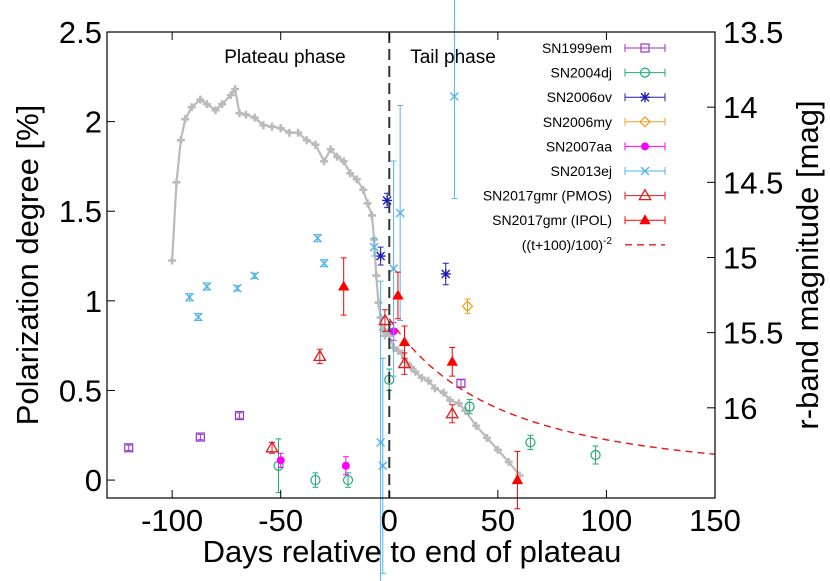 This screenshot has height=581, width=830. I want to click on legend-label--t-100-100: ((t+100)/100)-2, so click(567, 244).